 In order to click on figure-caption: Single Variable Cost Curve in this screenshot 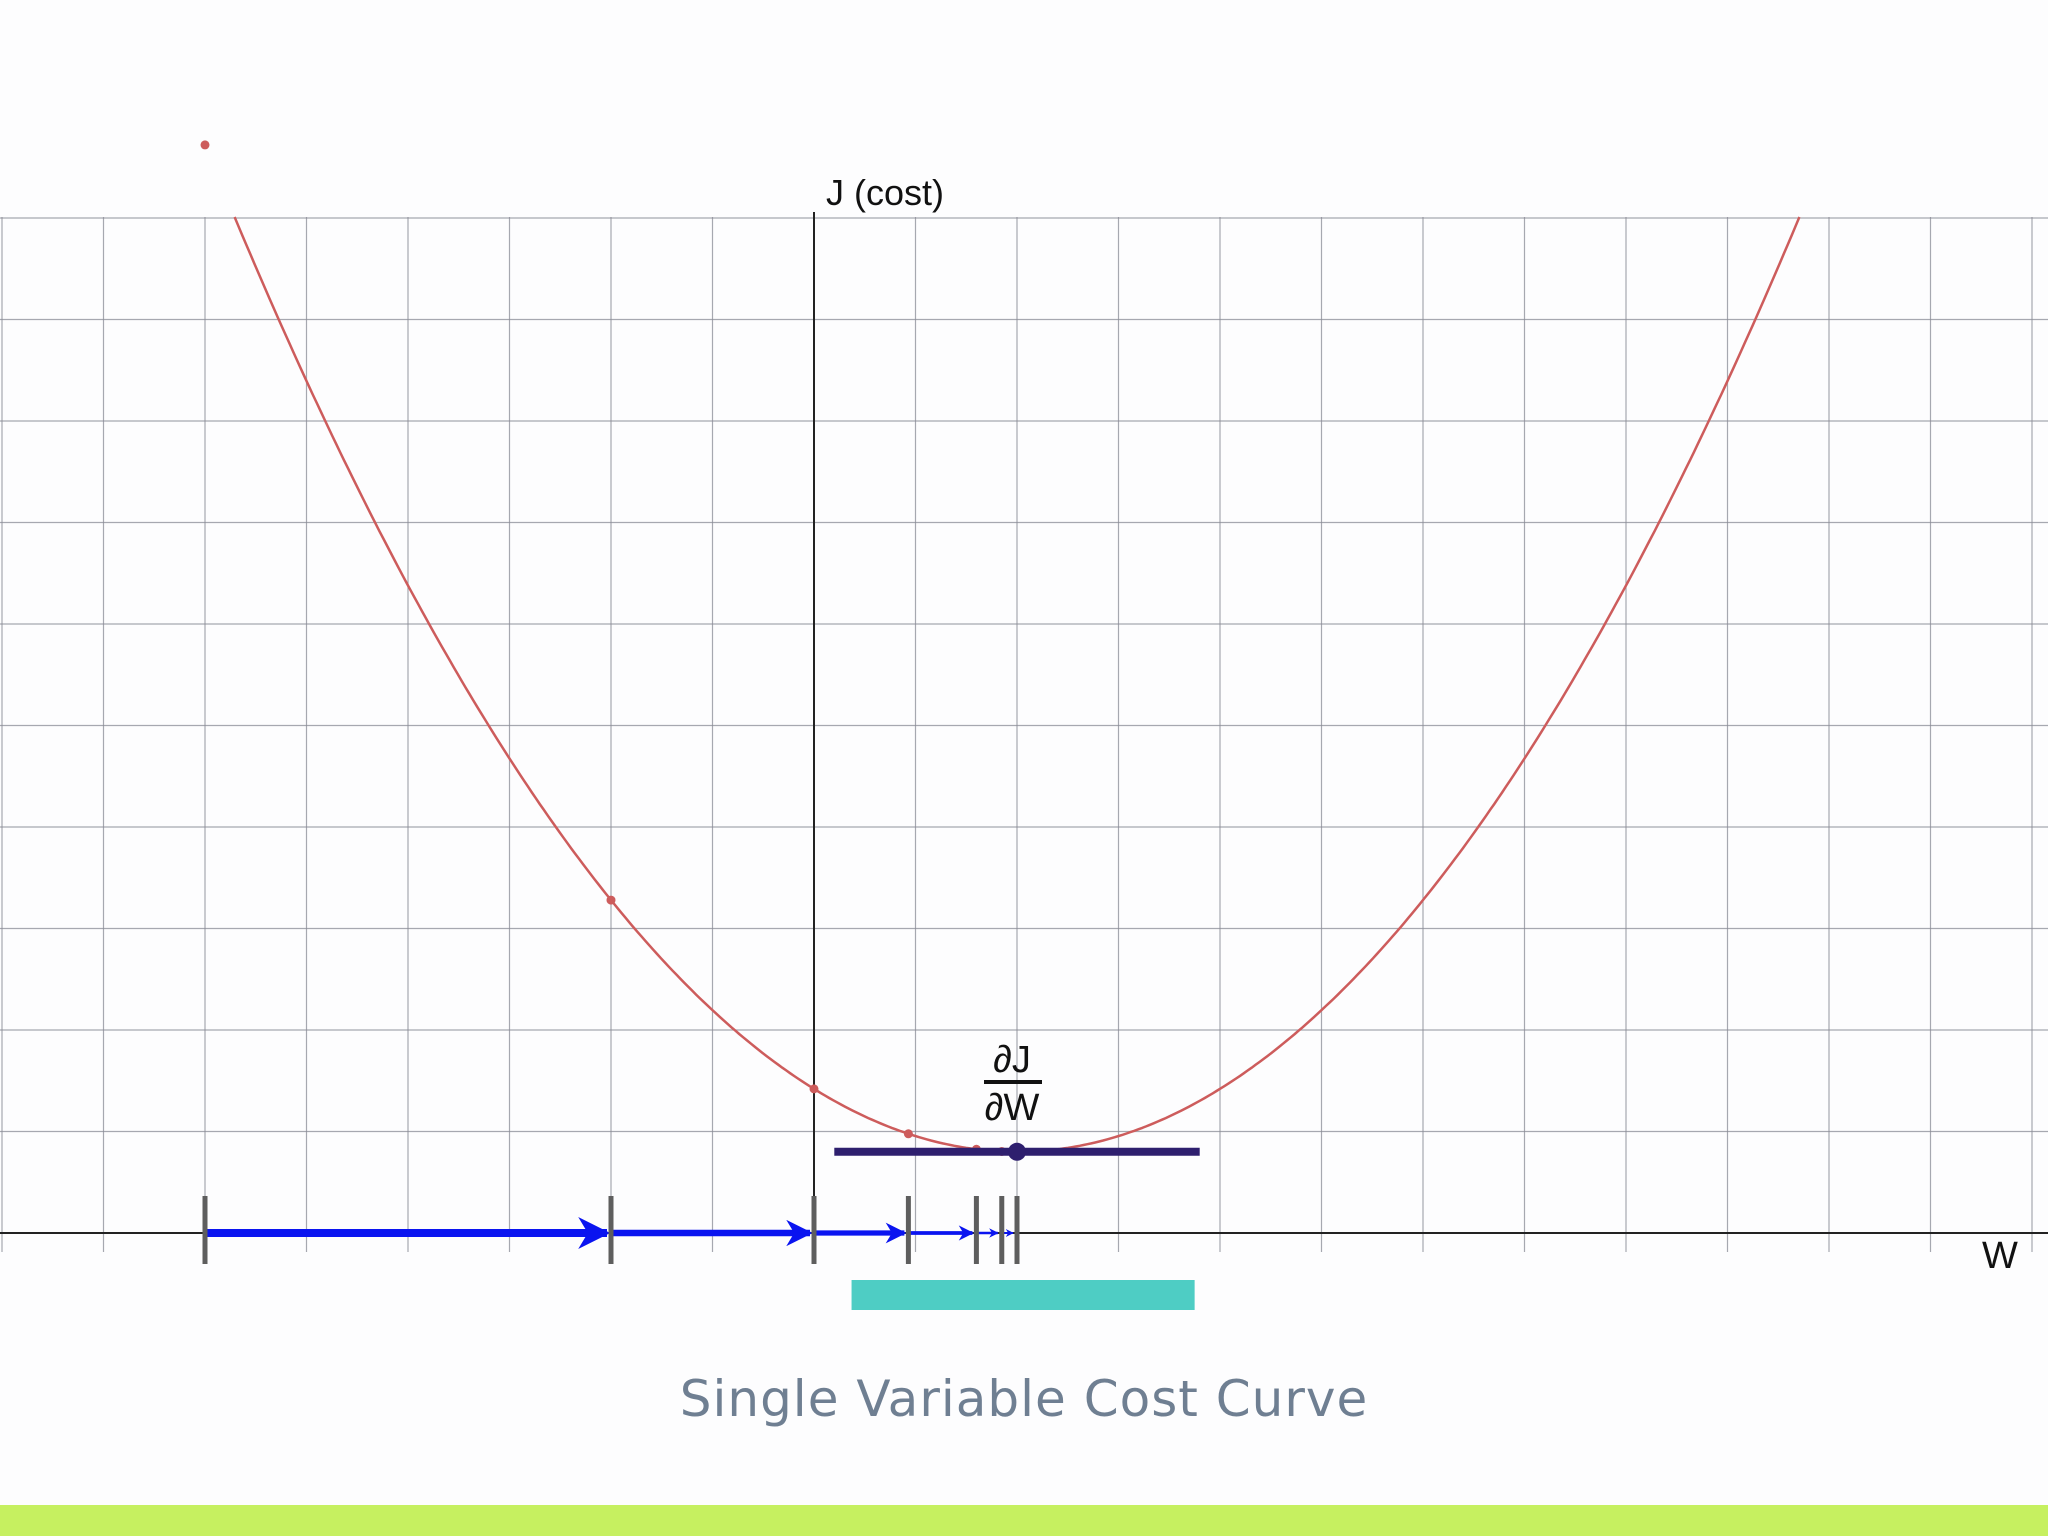, I will do `click(1024, 1399)`.